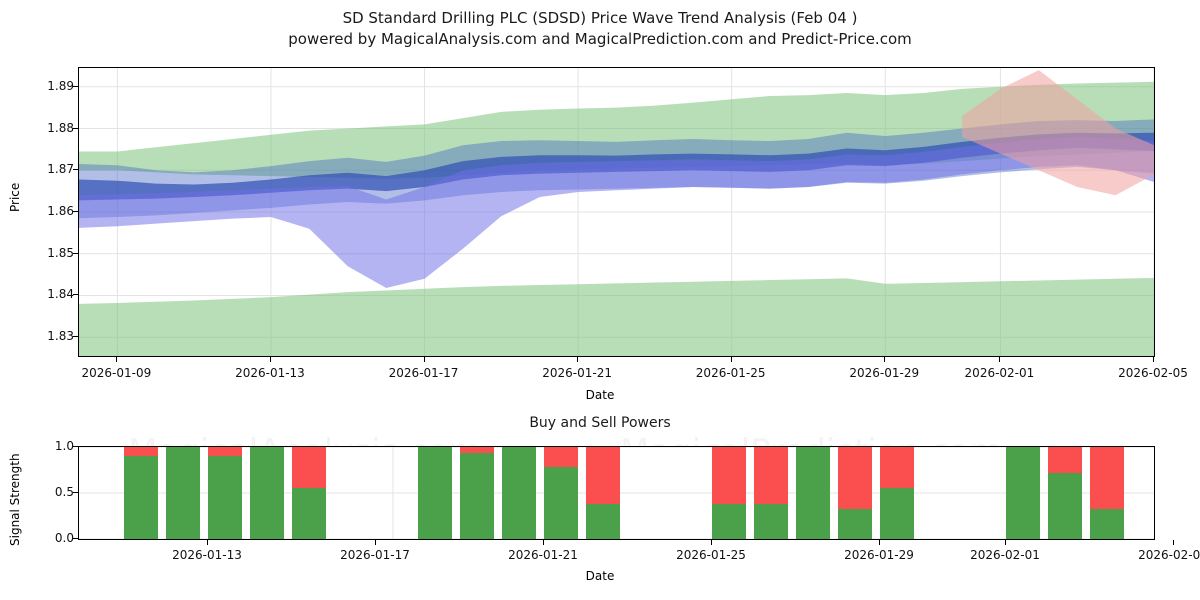 This screenshot has height=600, width=1200. Describe the element at coordinates (116, 373) in the screenshot. I see `price-x-tick-label: 2026-01-09` at that location.